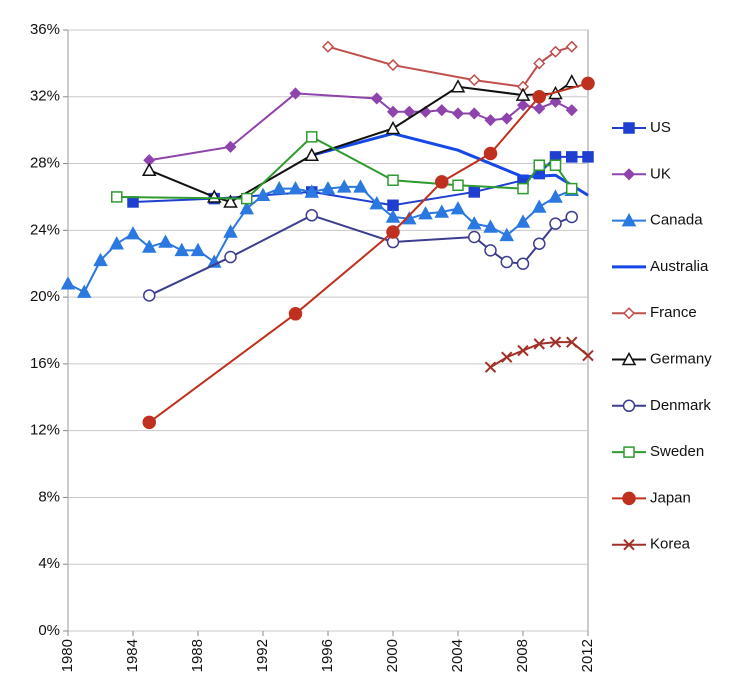 This screenshot has width=741, height=686. I want to click on y-tick-label: 4%, so click(49, 563).